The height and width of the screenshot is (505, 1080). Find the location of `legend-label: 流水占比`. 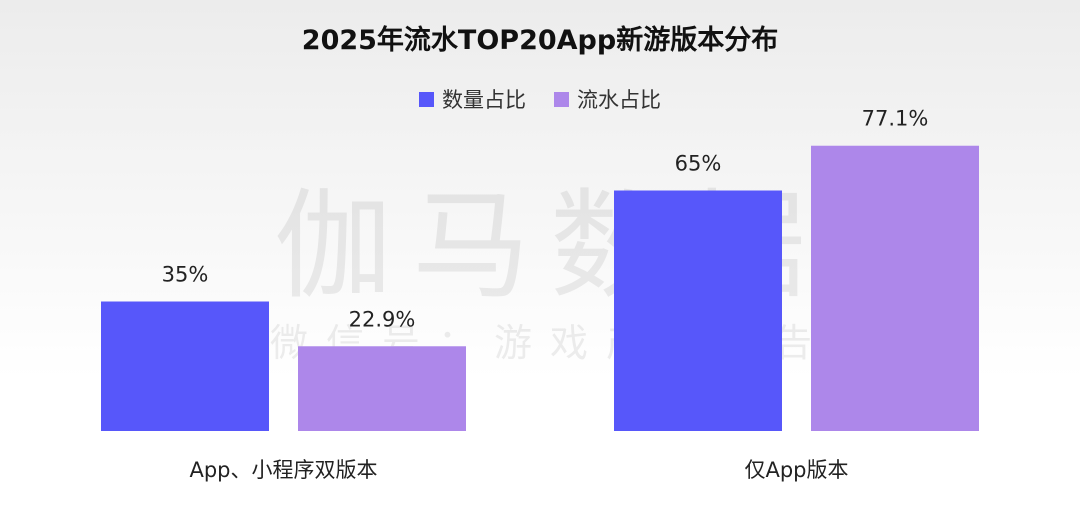

legend-label: 流水占比 is located at coordinates (619, 100).